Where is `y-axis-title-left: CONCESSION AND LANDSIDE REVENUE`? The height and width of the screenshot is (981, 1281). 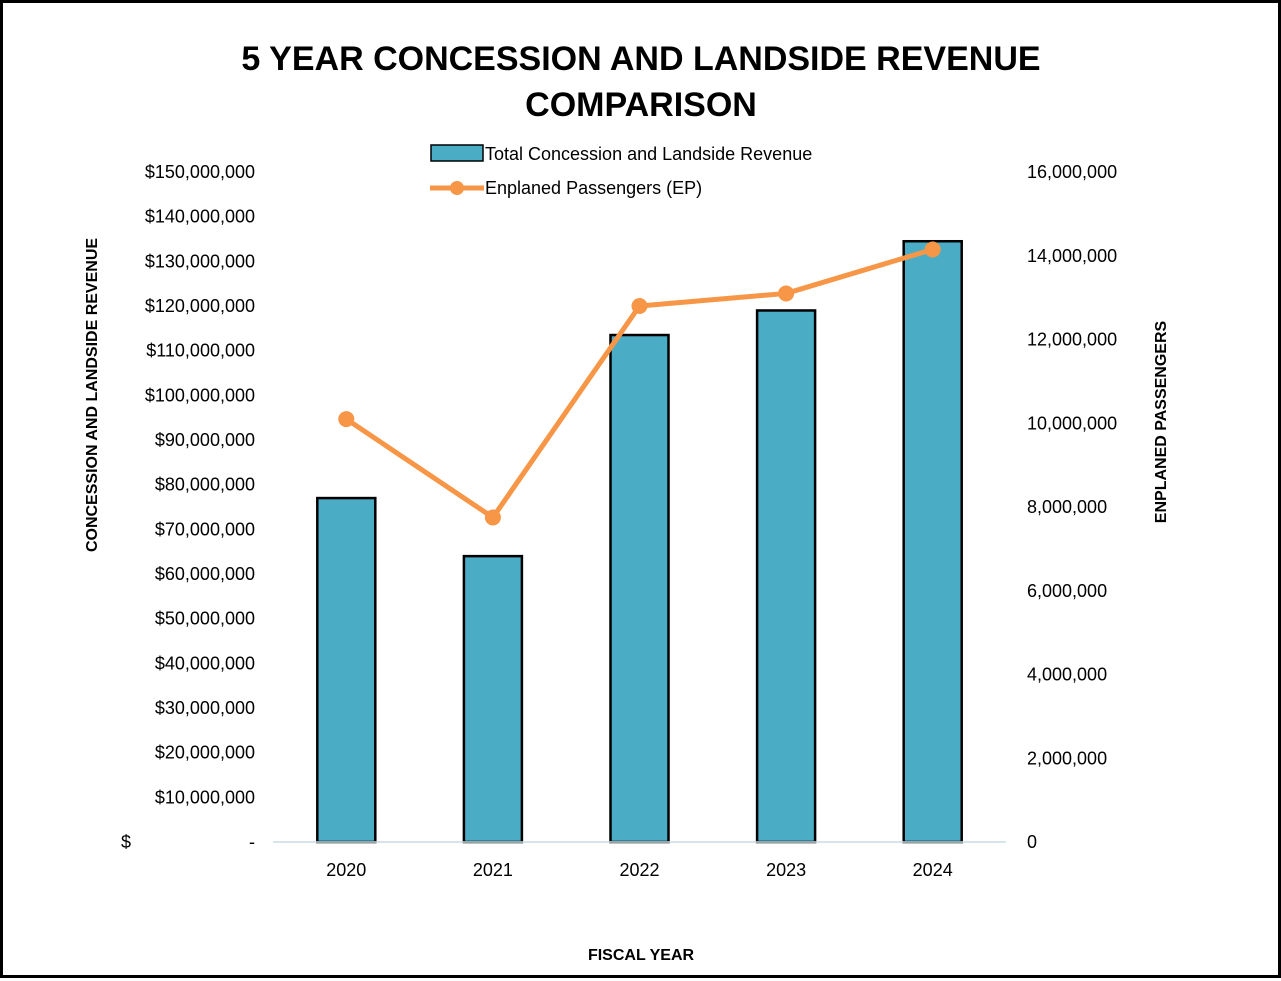 y-axis-title-left: CONCESSION AND LANDSIDE REVENUE is located at coordinates (92, 395).